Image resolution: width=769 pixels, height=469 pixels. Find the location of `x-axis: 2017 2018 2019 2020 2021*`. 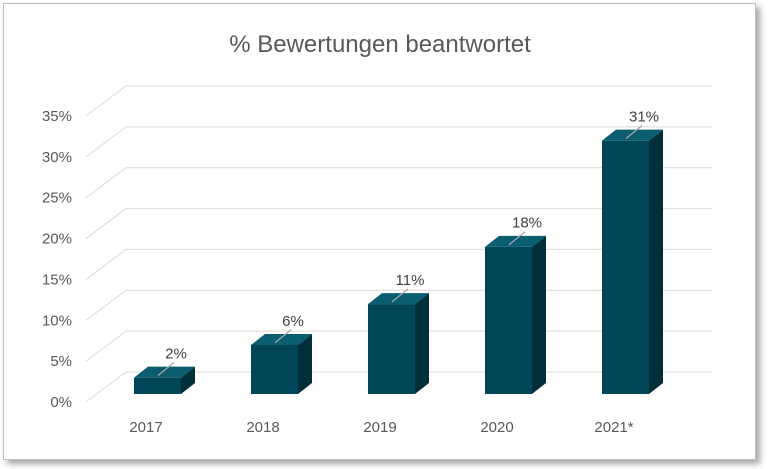

x-axis: 2017 2018 2019 2020 2021* is located at coordinates (381, 427).